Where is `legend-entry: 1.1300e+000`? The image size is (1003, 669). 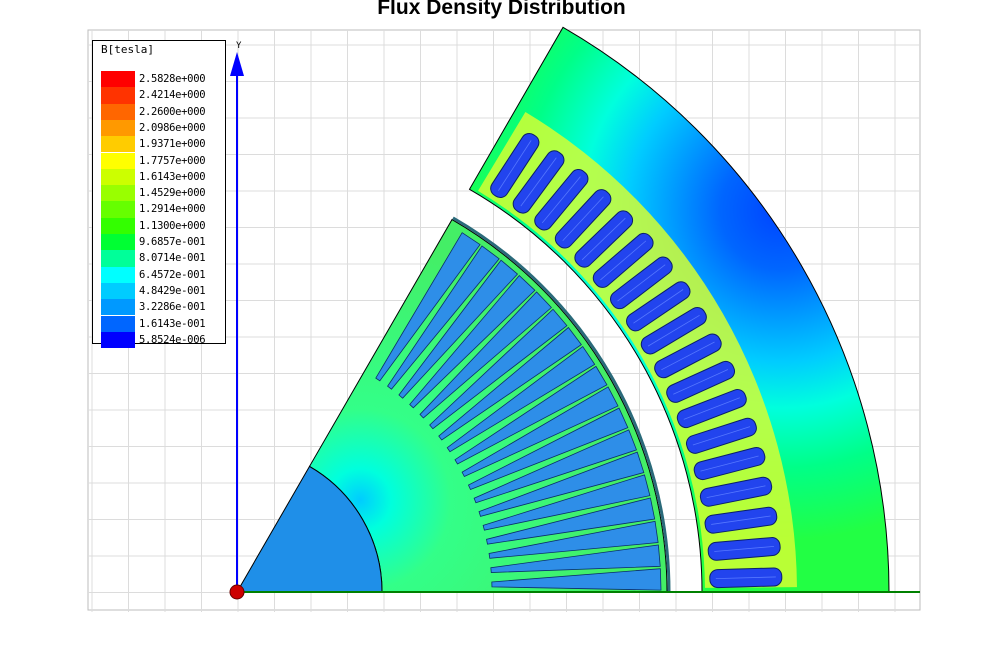
legend-entry: 1.1300e+000 is located at coordinates (162, 225).